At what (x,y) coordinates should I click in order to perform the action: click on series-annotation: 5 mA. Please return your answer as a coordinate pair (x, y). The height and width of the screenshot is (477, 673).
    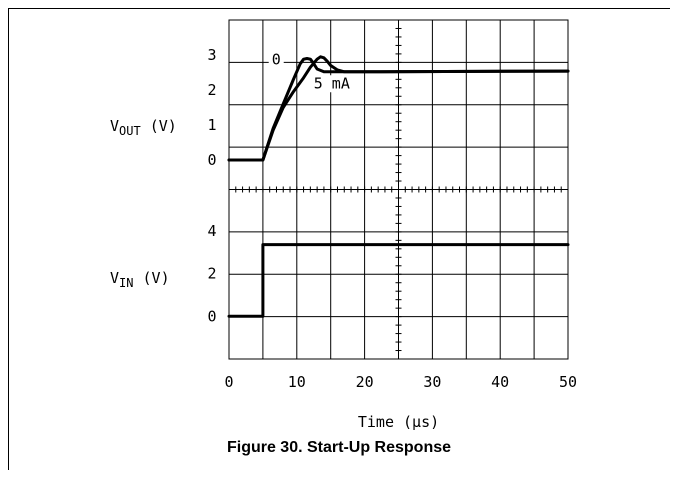
    Looking at the image, I should click on (332, 83).